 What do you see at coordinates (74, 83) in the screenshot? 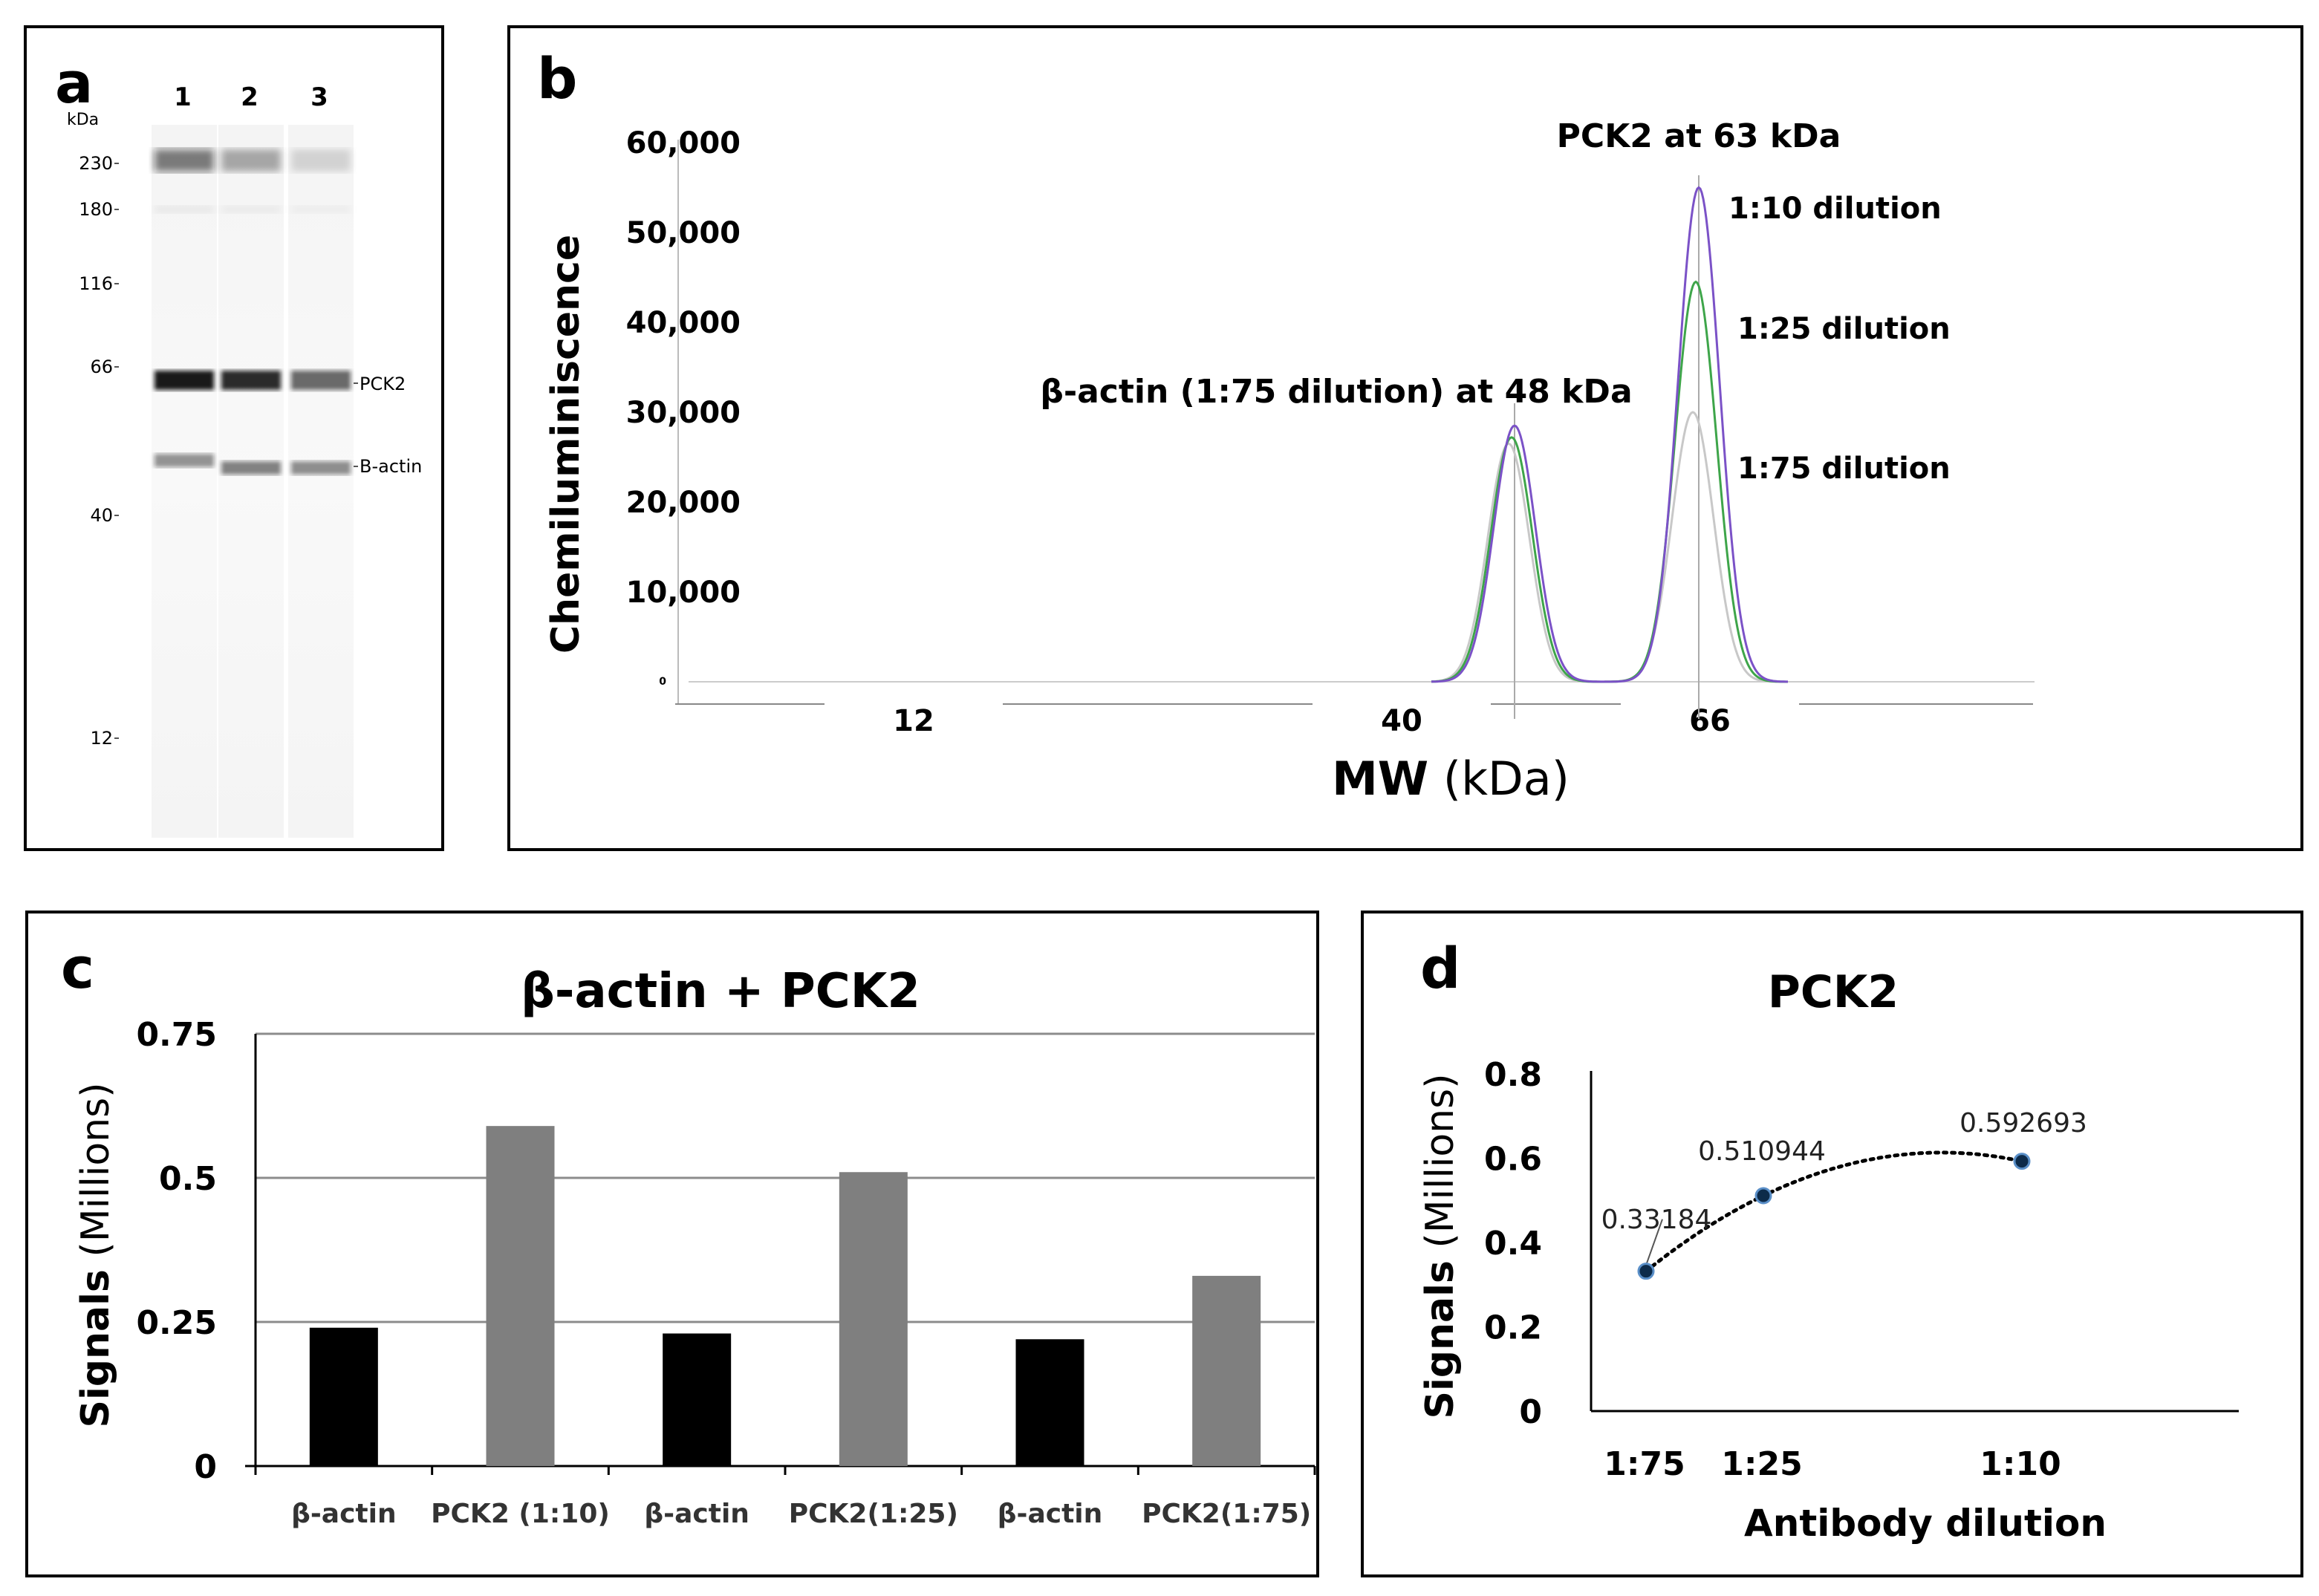
I see `panel-a-label: a` at bounding box center [74, 83].